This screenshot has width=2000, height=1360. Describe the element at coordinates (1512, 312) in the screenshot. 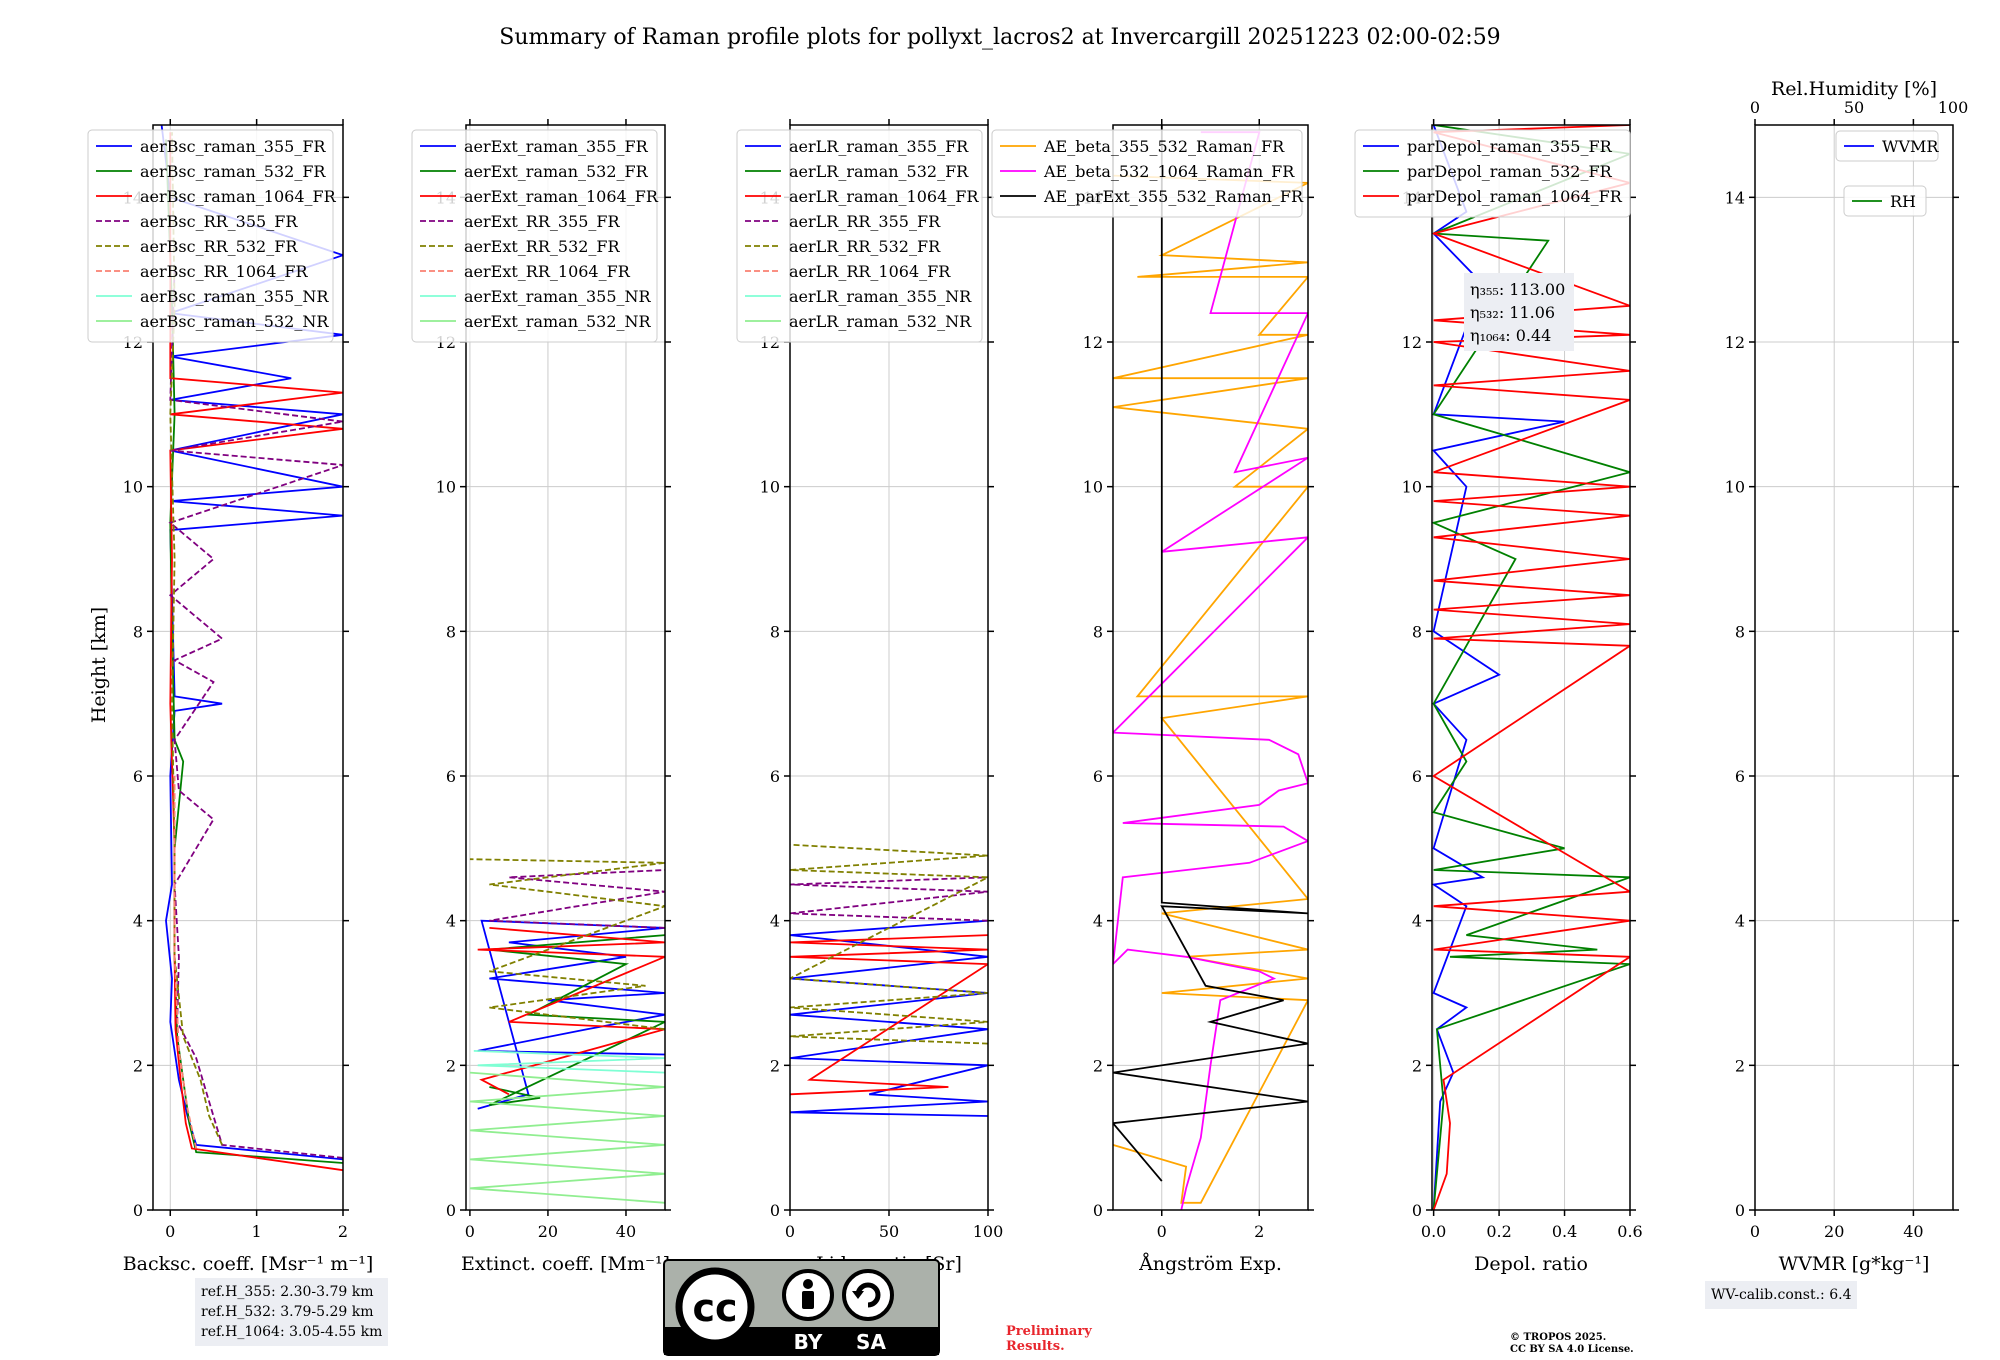

I see `eta-value: η₅₃₂: 11.06` at that location.